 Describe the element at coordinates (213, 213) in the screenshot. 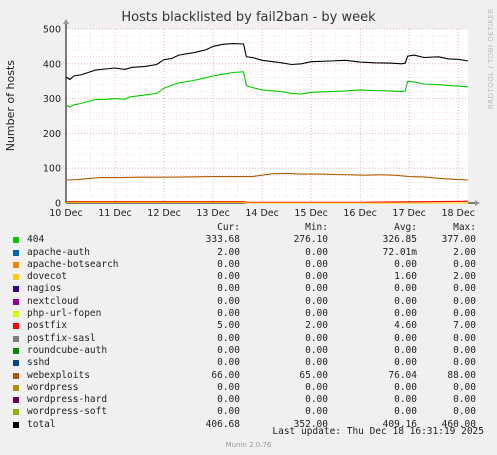

I see `x-tick-label: 13 Dec` at that location.